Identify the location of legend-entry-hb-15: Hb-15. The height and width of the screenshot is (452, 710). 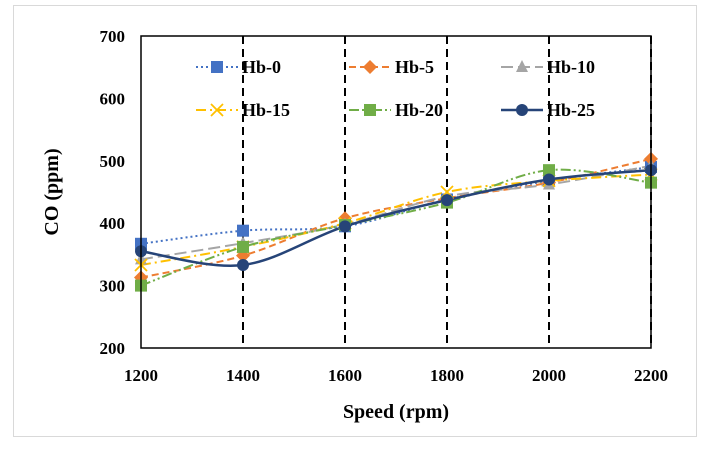
(243, 110).